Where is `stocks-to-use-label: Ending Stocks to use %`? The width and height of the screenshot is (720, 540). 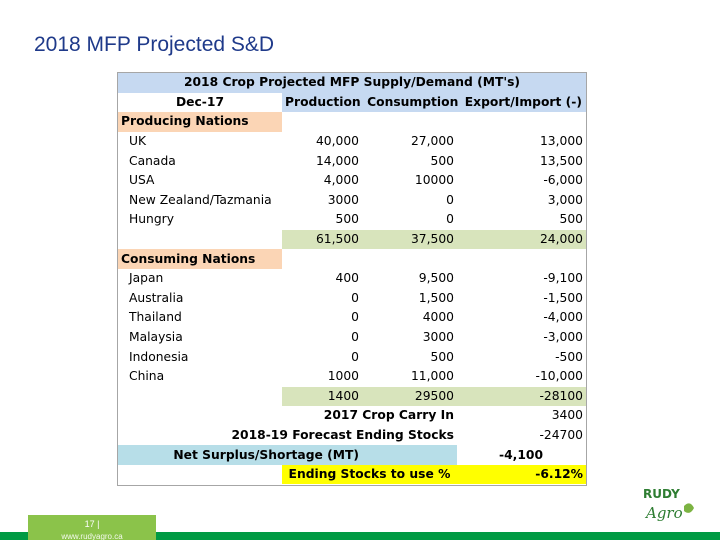
stocks-to-use-label: Ending Stocks to use % is located at coordinates (369, 474).